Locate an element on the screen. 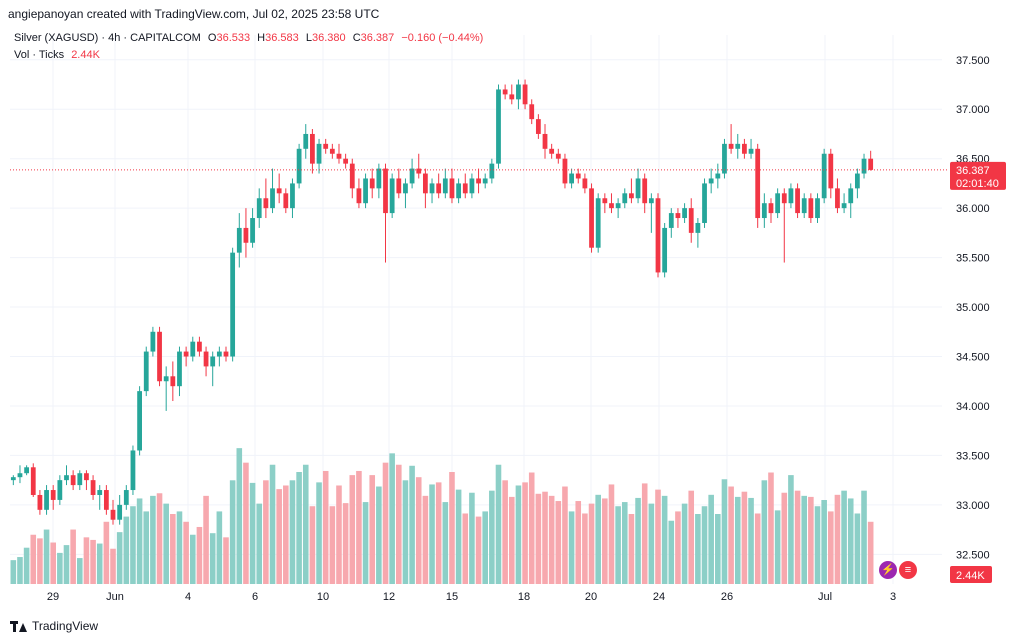 Image resolution: width=1024 pixels, height=642 pixels. us-flag-icon: ≡ is located at coordinates (908, 570).